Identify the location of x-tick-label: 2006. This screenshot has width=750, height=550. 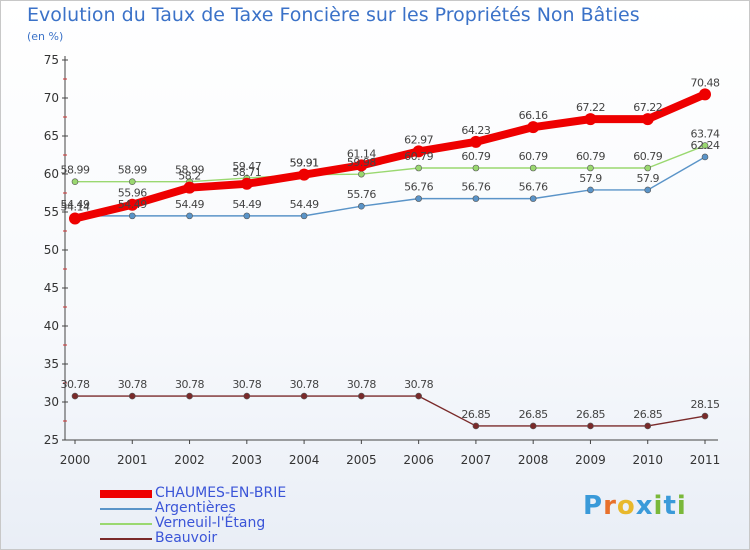
(418, 460).